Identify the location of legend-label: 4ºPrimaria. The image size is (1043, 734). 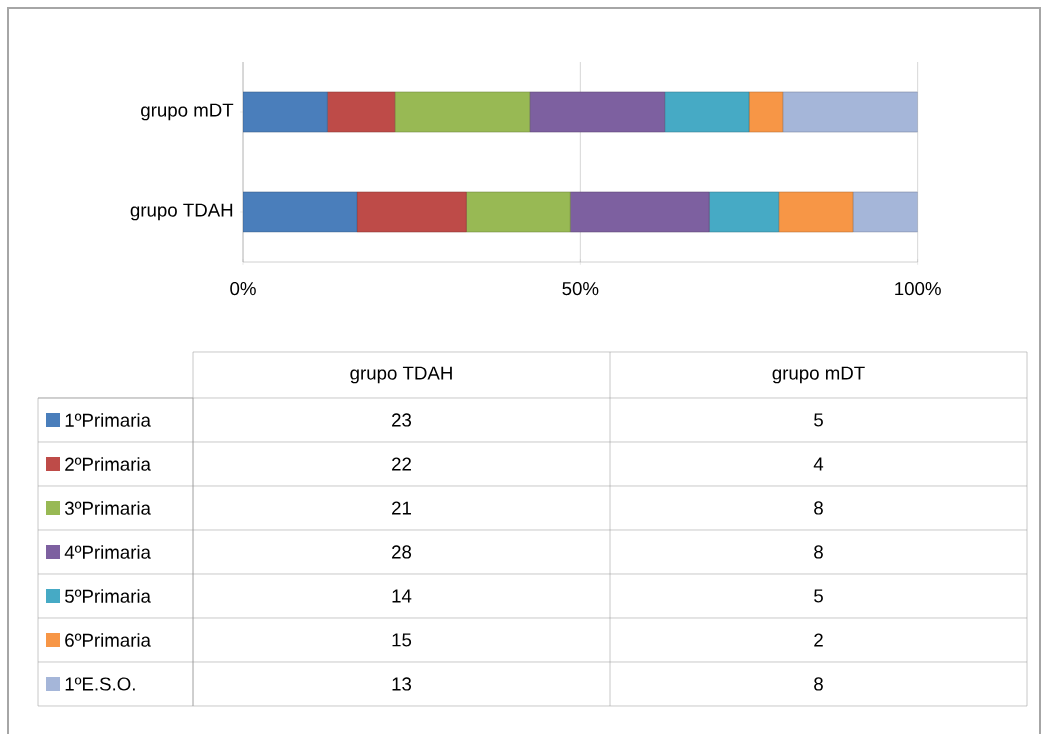
(107, 552).